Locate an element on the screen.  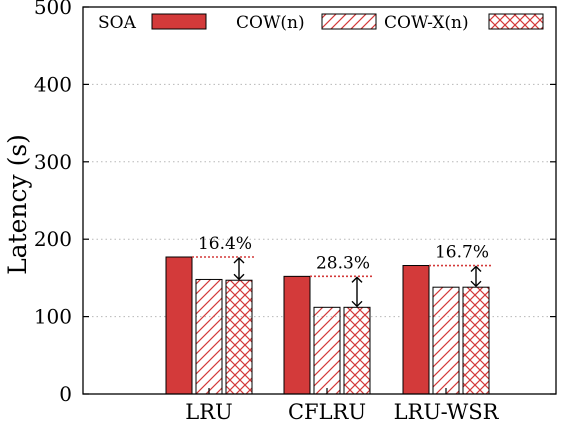
annotations: 16.4% 28.3% 16.7% is located at coordinates (342, 271).